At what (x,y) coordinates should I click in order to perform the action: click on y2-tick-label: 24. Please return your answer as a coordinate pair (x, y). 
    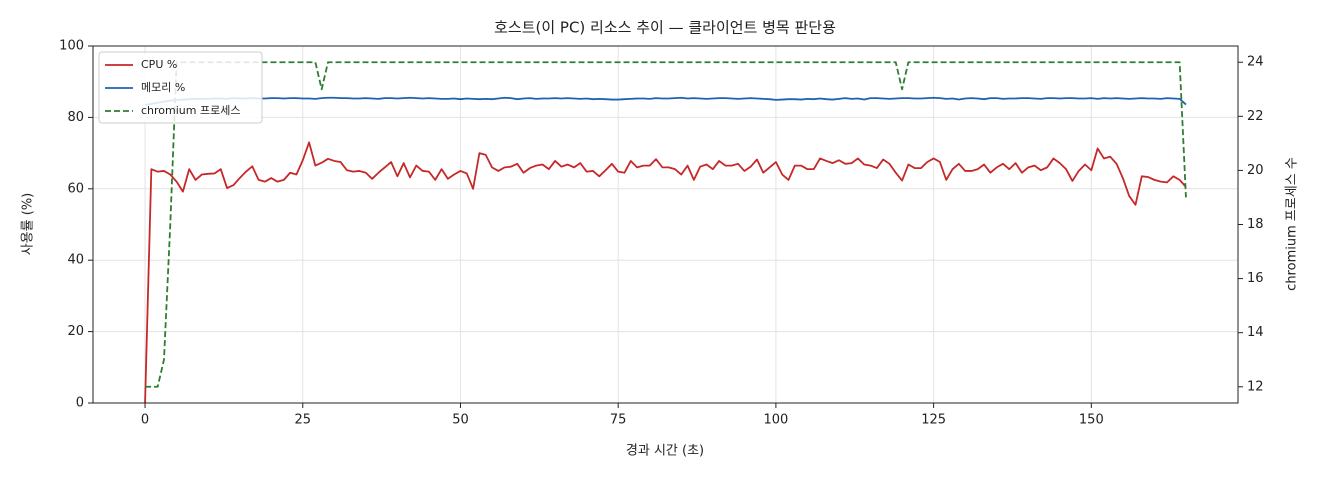
    Looking at the image, I should click on (1255, 62).